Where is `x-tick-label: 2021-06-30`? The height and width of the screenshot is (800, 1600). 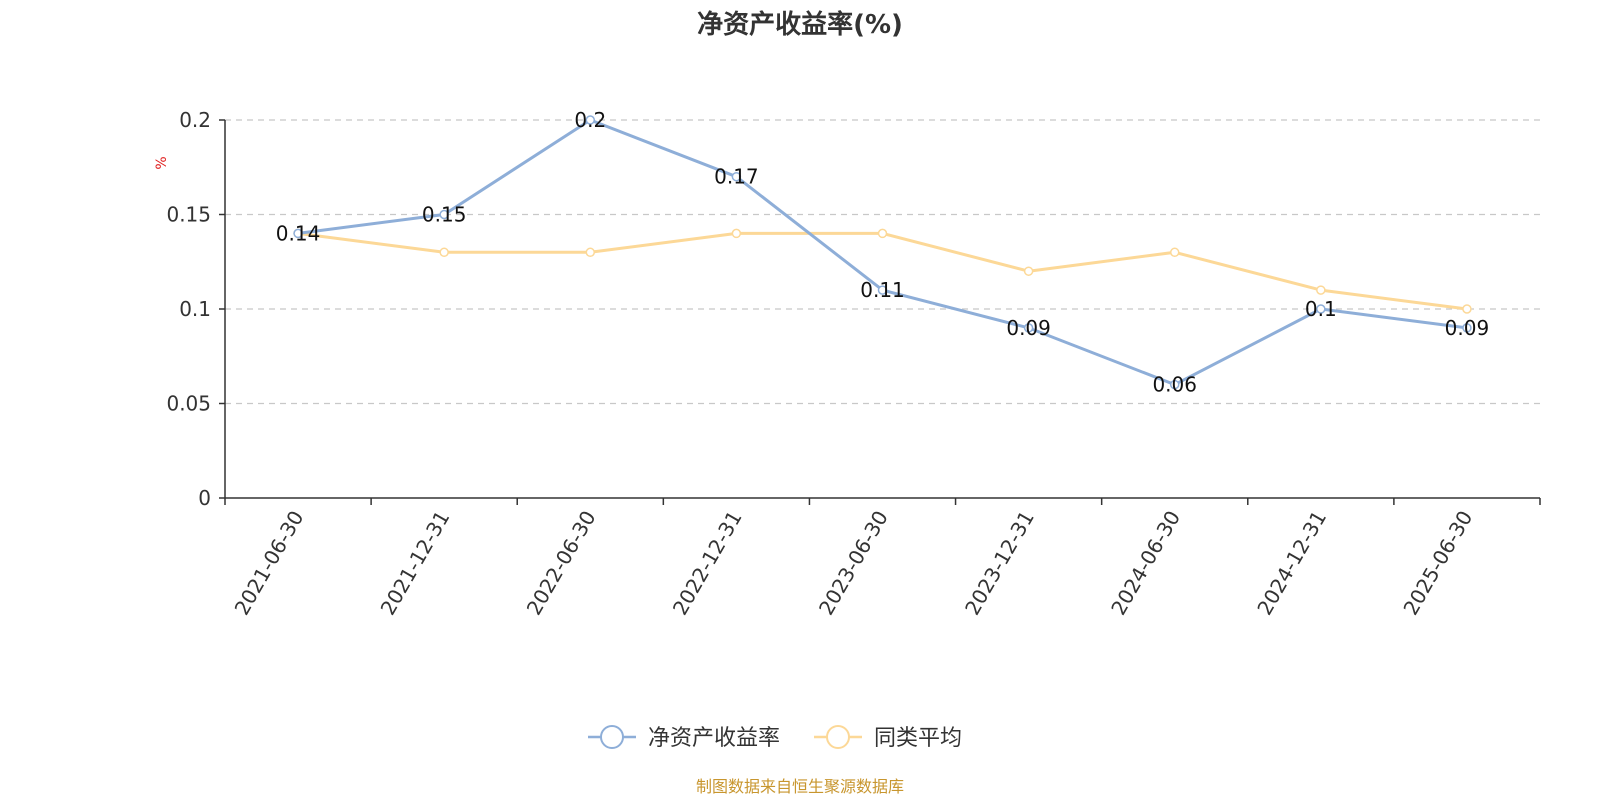
x-tick-label: 2021-06-30 is located at coordinates (268, 563).